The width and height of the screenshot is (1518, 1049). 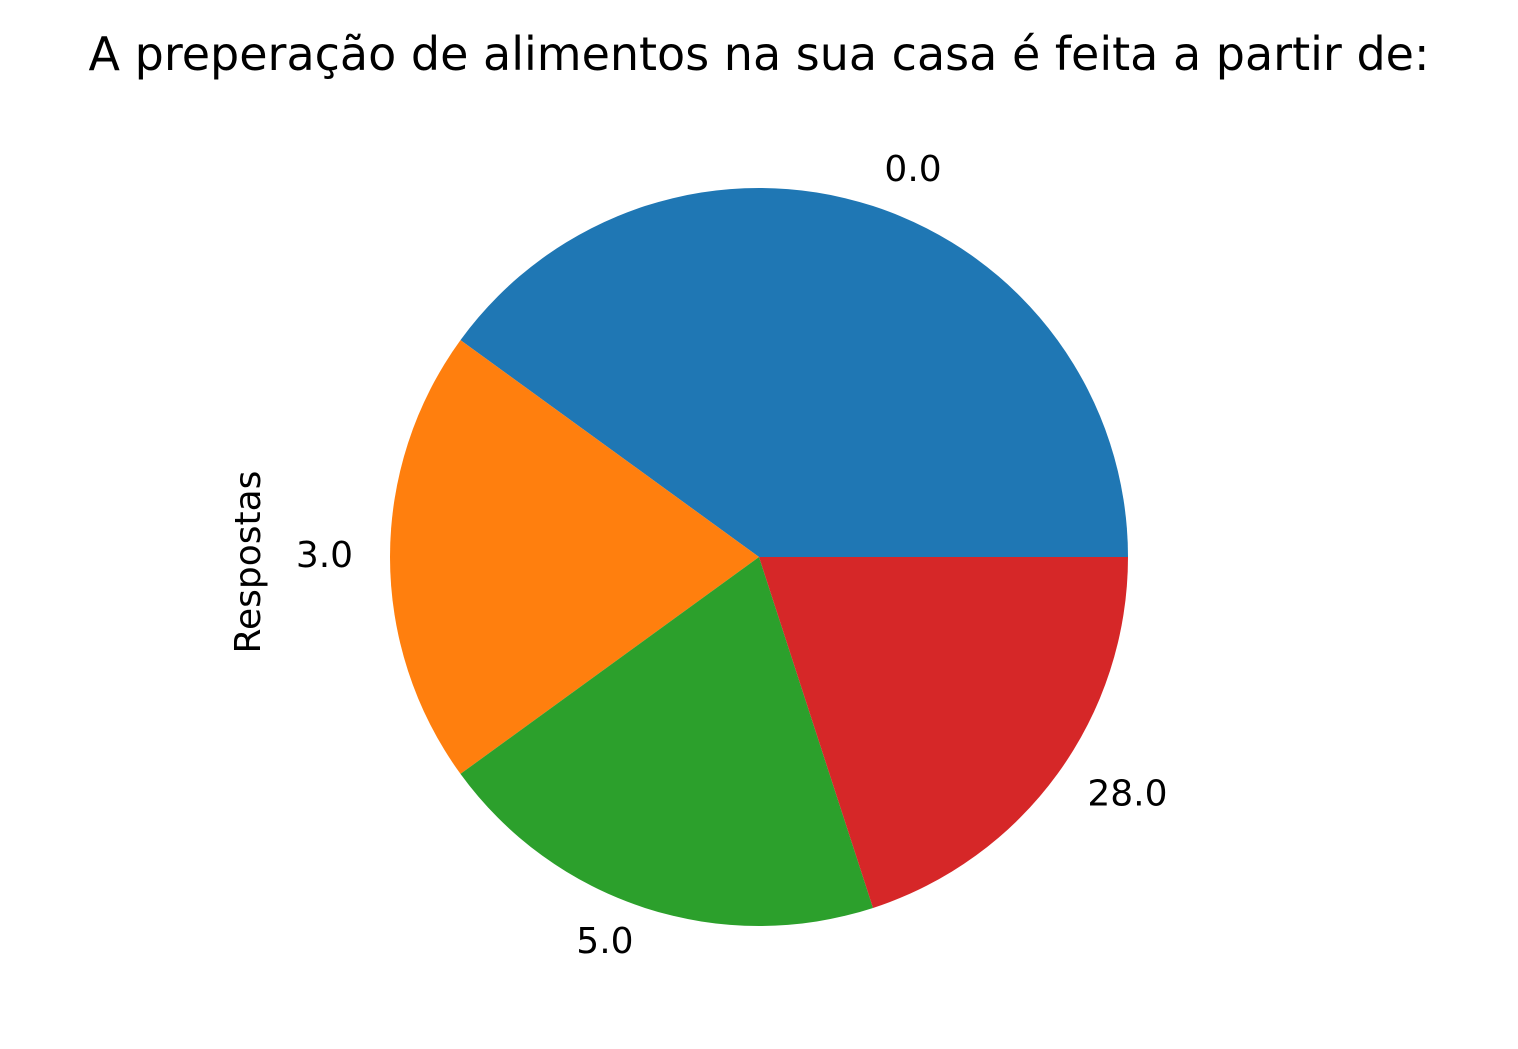 What do you see at coordinates (912, 169) in the screenshot?
I see `pie-slice-label: 0.0` at bounding box center [912, 169].